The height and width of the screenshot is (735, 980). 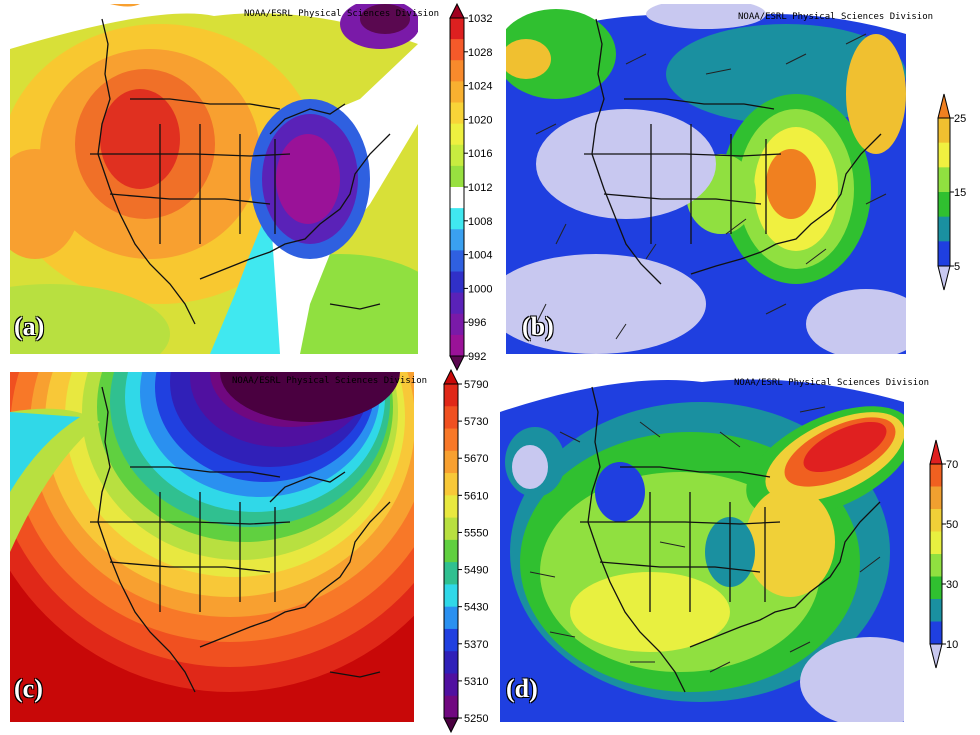 What do you see at coordinates (480, 289) in the screenshot?
I see `colorbar-tick-label: 1000` at bounding box center [480, 289].